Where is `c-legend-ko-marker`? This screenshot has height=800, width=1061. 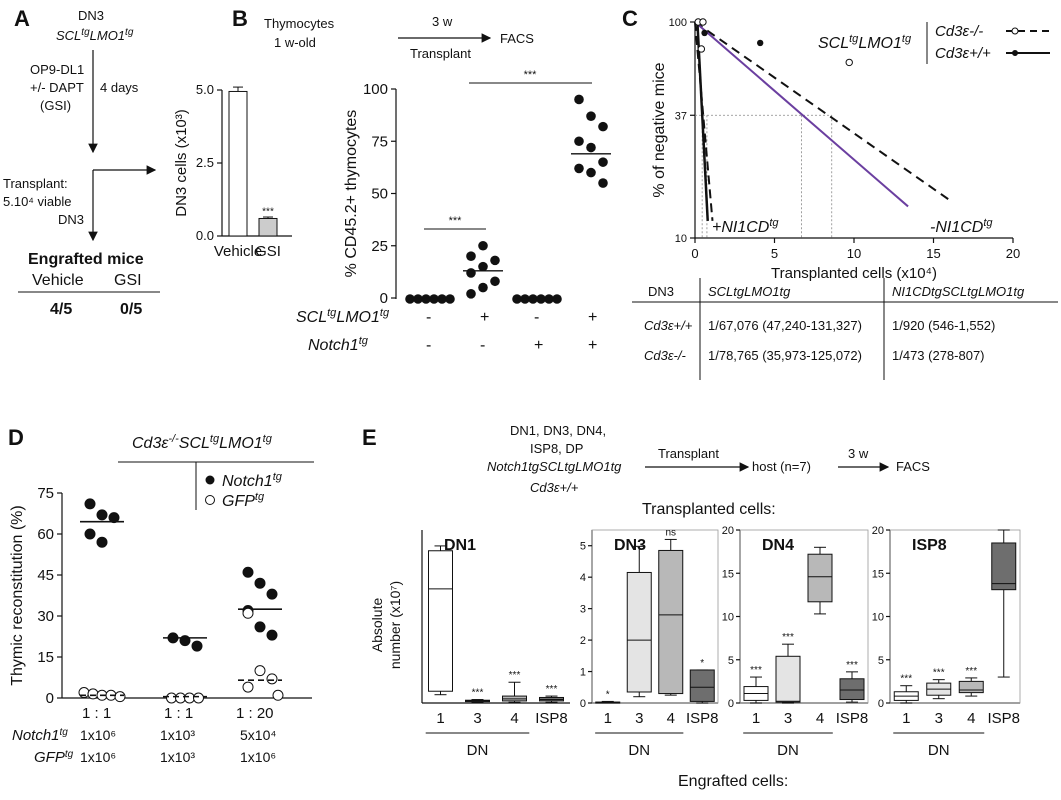 c-legend-ko-marker is located at coordinates (1015, 31).